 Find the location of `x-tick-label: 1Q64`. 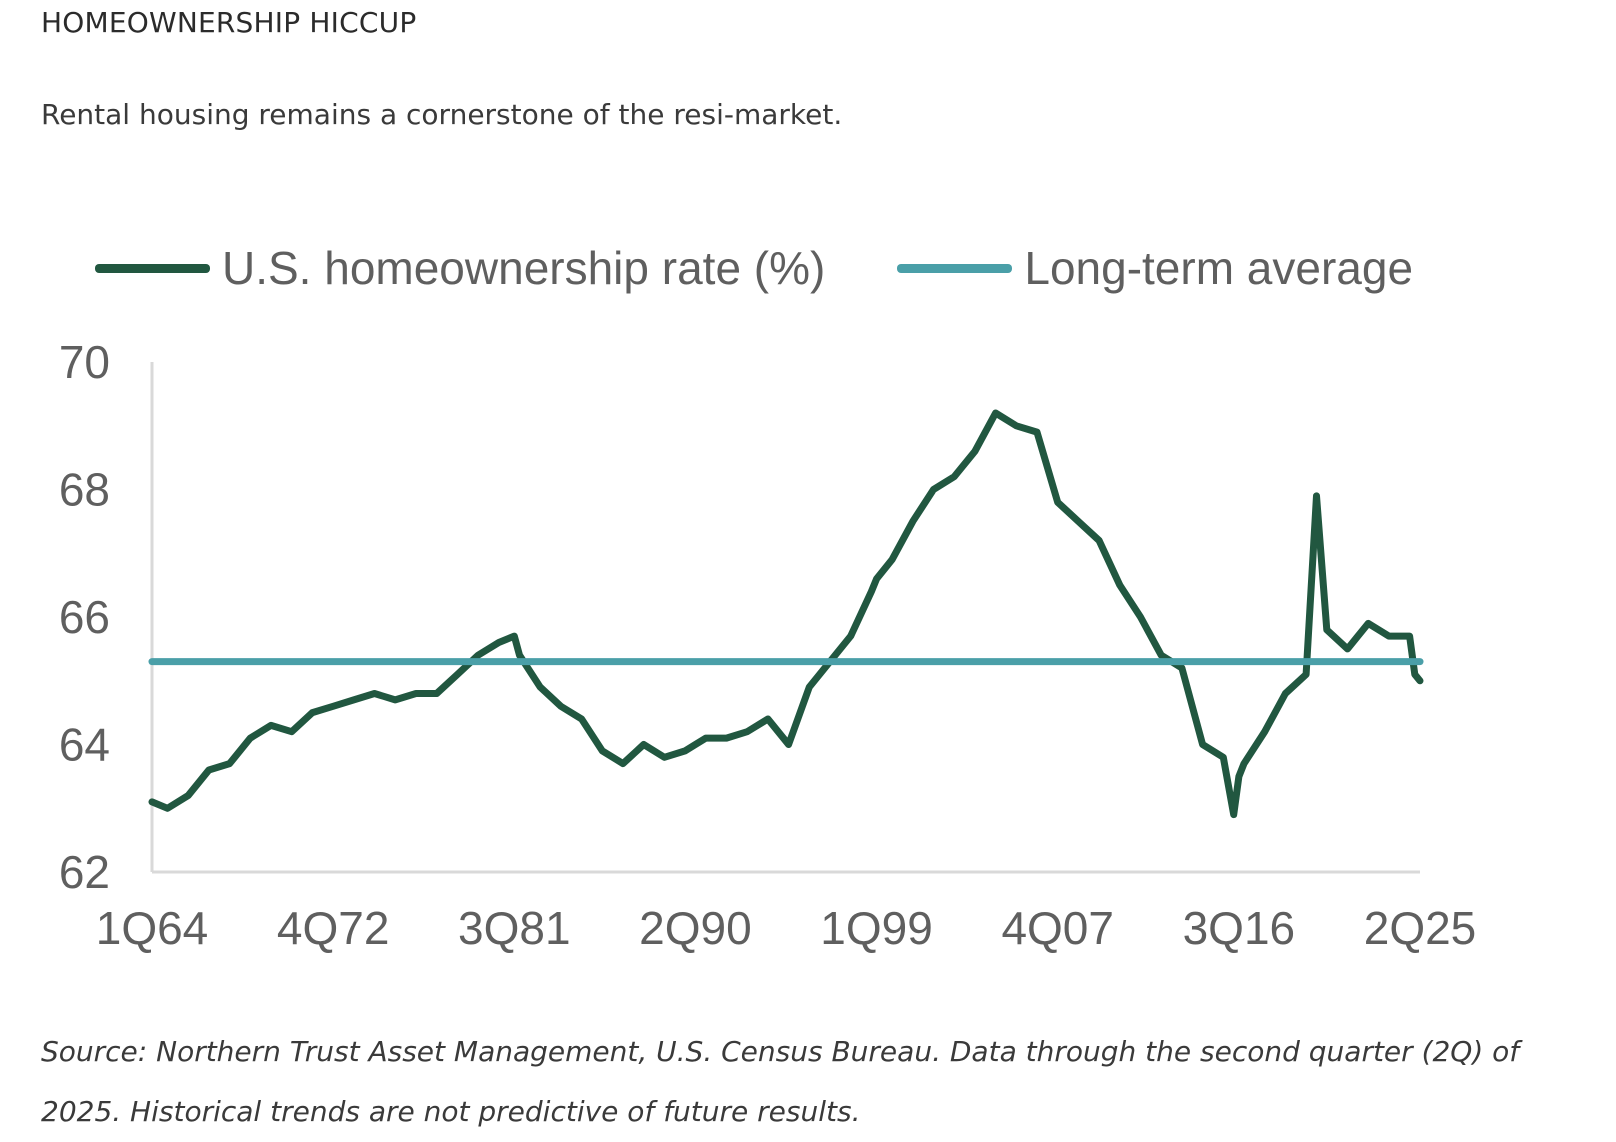

x-tick-label: 1Q64 is located at coordinates (152, 928).